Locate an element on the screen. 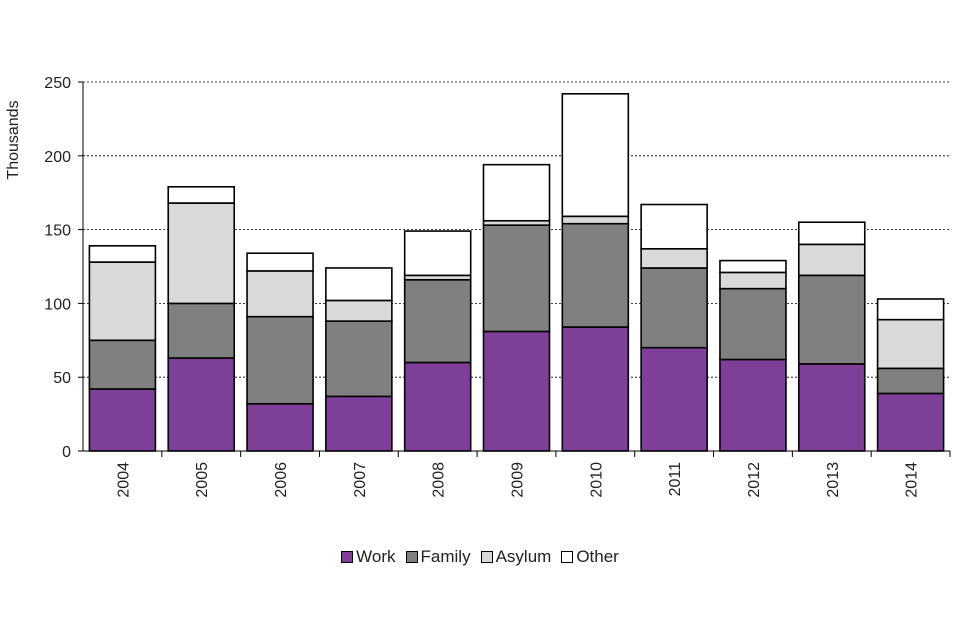 This screenshot has width=960, height=640. bar-family-2004 is located at coordinates (122, 364).